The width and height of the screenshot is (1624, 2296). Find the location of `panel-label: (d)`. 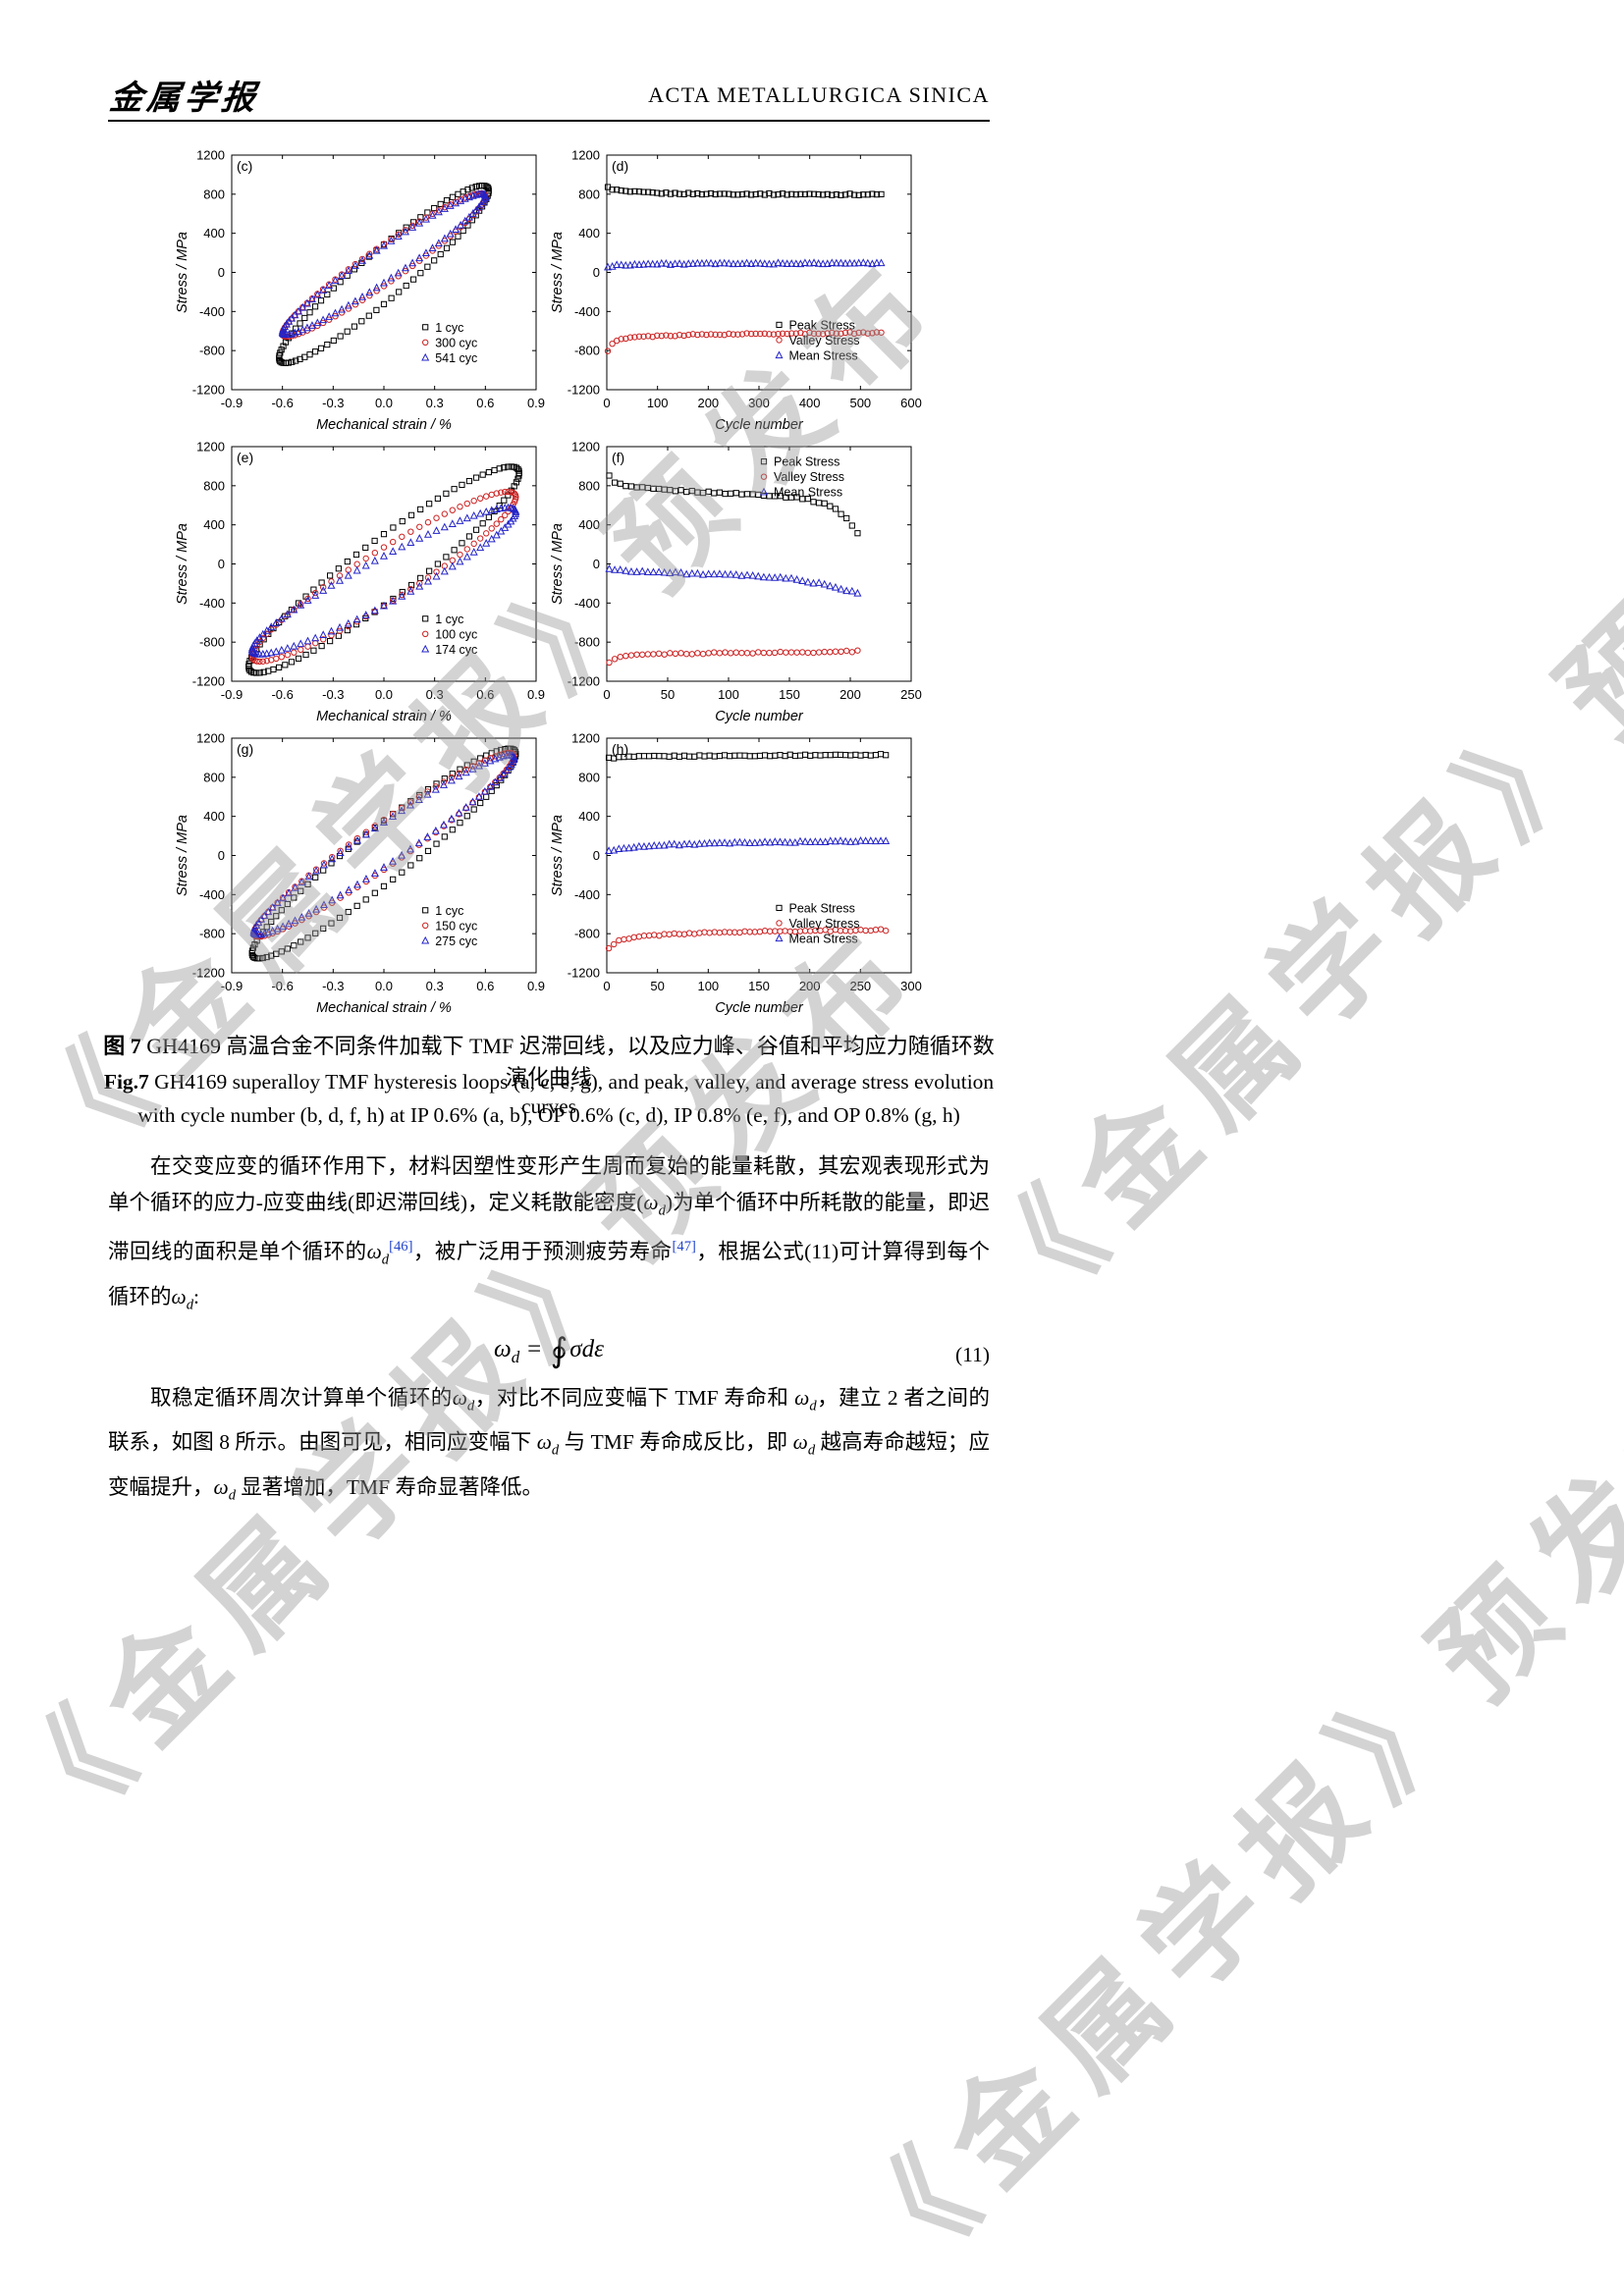

panel-label: (d) is located at coordinates (620, 166).